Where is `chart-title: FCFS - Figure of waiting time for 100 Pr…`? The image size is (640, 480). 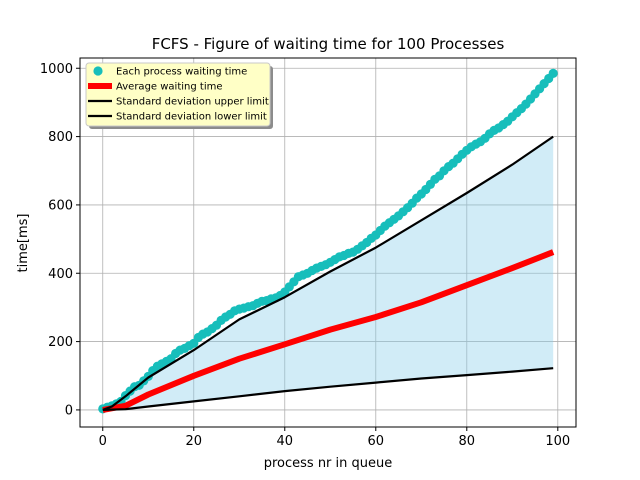
chart-title: FCFS - Figure of waiting time for 100 Pr… is located at coordinates (328, 44).